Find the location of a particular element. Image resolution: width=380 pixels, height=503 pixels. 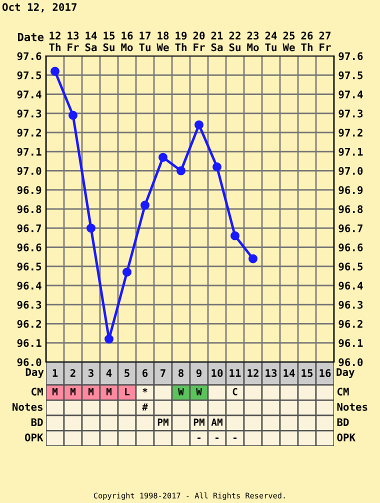

y2-tick-label: 96.6 is located at coordinates (350, 247).